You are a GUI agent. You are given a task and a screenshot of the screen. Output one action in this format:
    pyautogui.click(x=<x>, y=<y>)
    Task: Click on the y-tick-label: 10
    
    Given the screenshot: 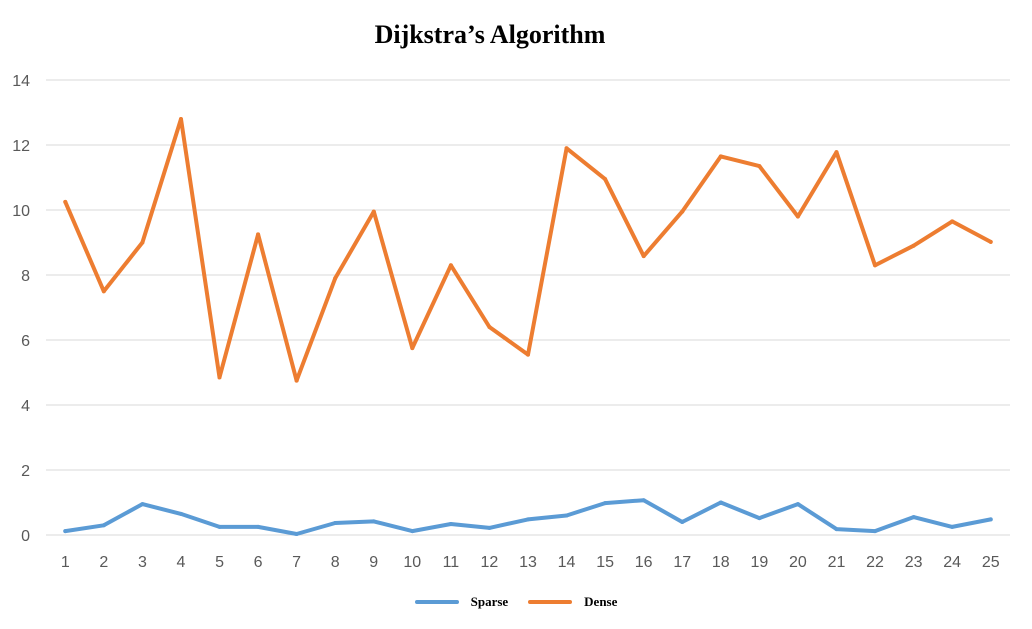 What is the action you would take?
    pyautogui.click(x=21, y=211)
    